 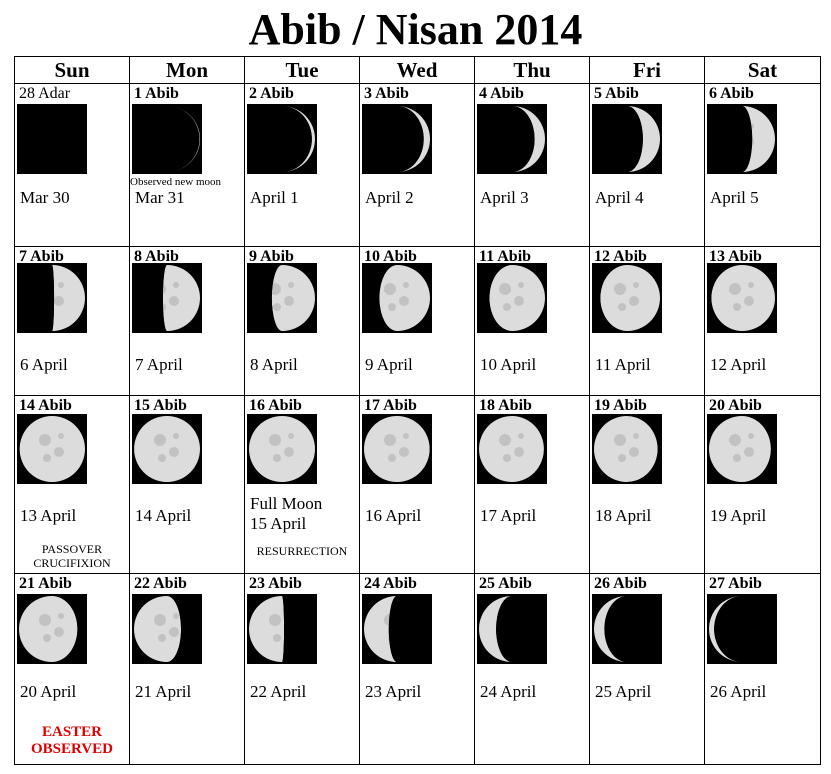 What do you see at coordinates (620, 583) in the screenshot?
I see `hebrew-date: 26 Abib` at bounding box center [620, 583].